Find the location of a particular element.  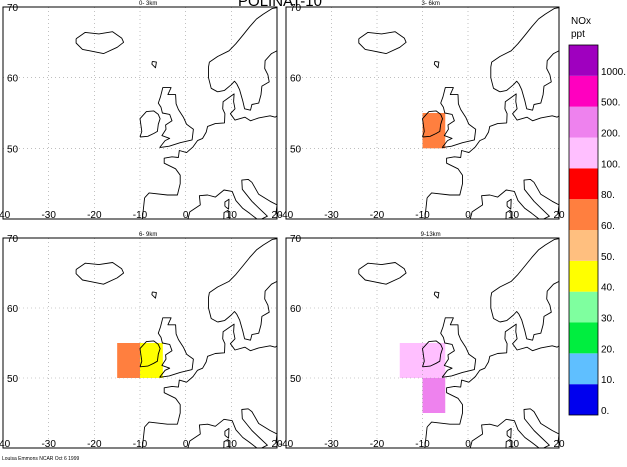

credit-text: Louisa Emmons NCAR Oct 6 1999 is located at coordinates (40, 459).